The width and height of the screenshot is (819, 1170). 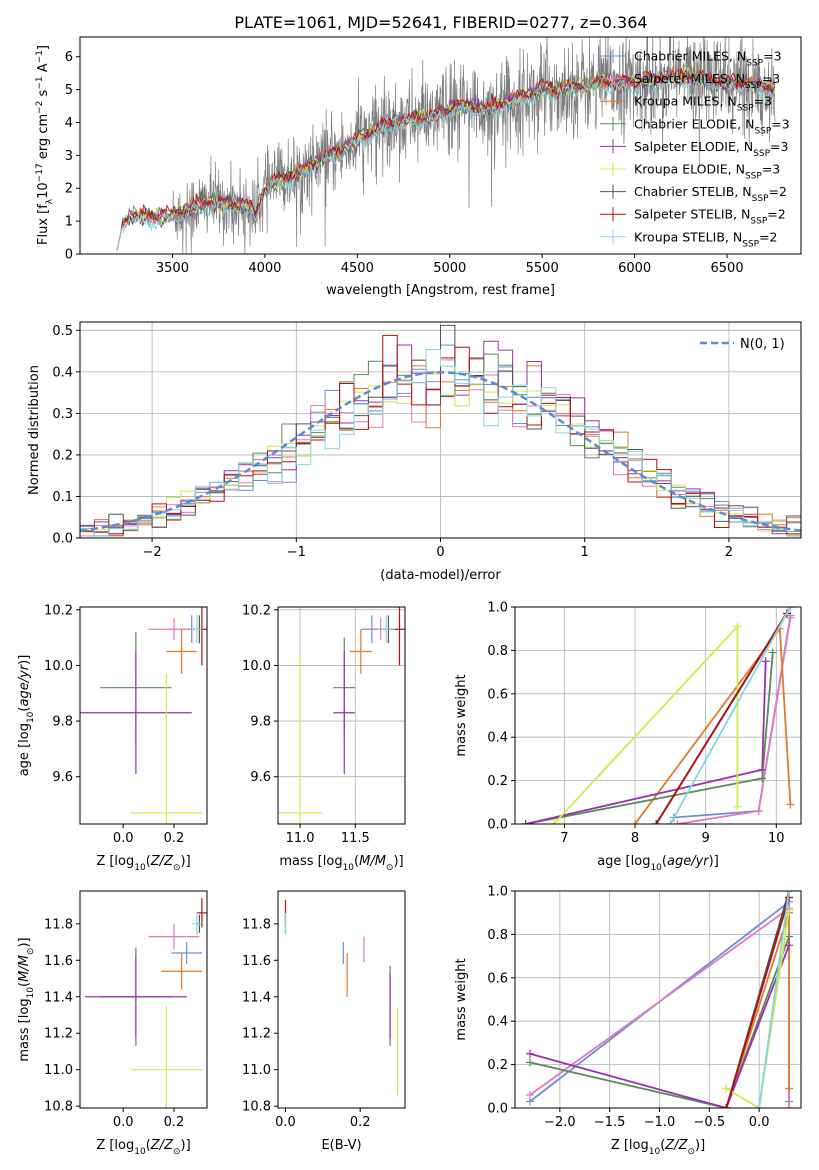 What do you see at coordinates (40, 172) in the screenshot?
I see `label-part: −17` at bounding box center [40, 172].